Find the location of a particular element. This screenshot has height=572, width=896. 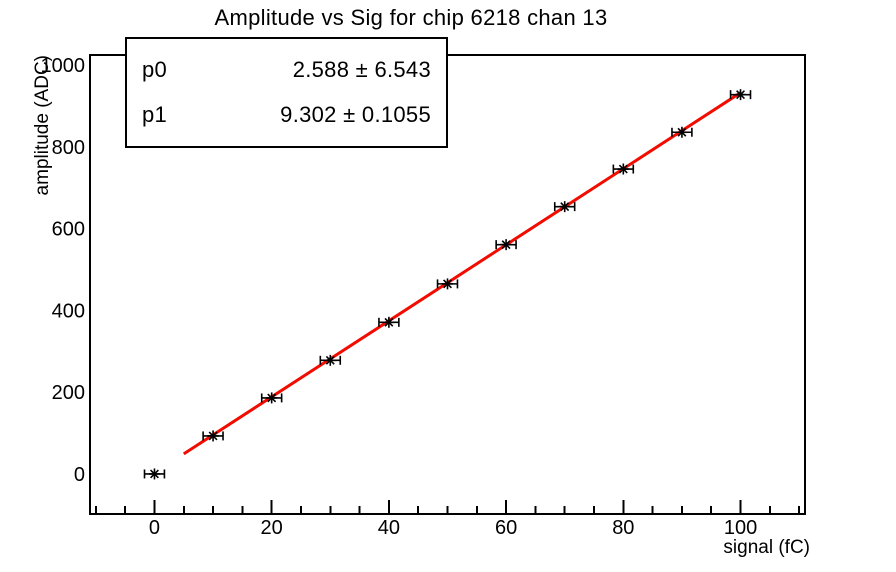

svg-text: 60 is located at coordinates (506, 528).